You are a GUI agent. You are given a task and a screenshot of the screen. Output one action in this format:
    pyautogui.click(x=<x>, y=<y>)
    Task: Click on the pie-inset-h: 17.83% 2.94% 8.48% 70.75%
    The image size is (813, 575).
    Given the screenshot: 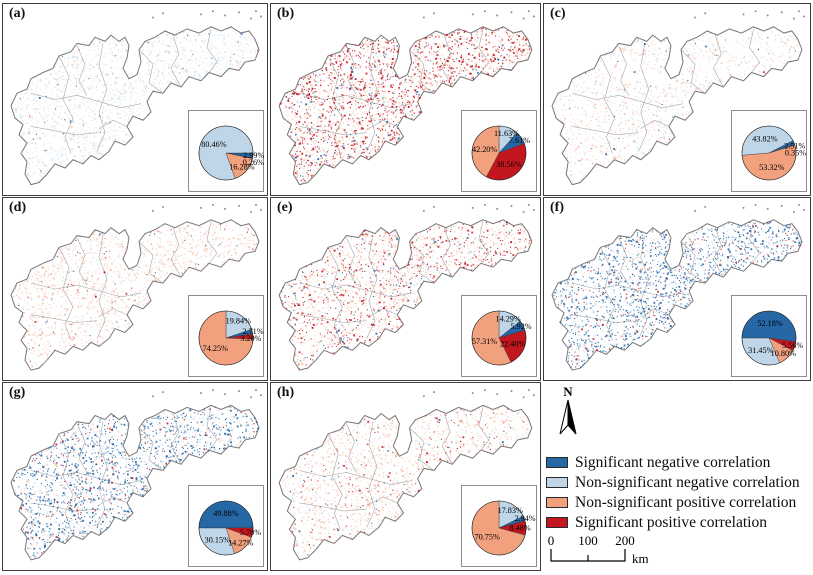 What is the action you would take?
    pyautogui.click(x=499, y=526)
    